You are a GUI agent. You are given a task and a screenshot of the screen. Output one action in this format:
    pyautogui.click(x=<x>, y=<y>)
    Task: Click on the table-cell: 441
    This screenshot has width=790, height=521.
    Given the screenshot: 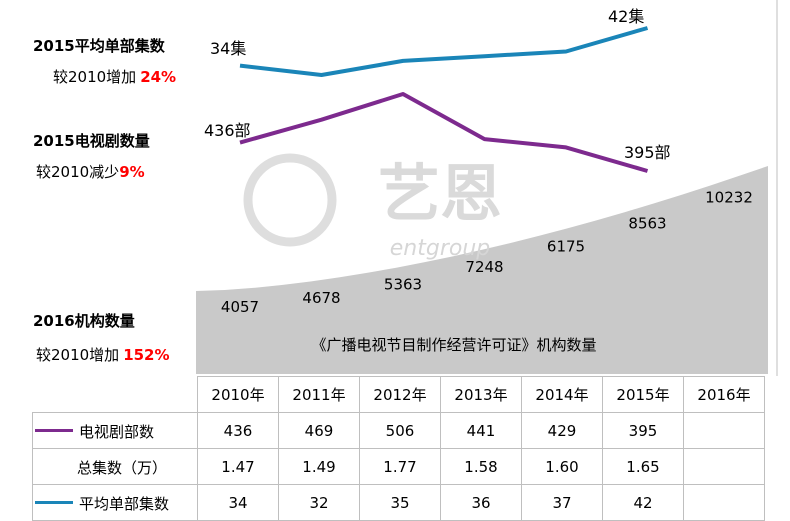 What is the action you would take?
    pyautogui.click(x=481, y=430)
    